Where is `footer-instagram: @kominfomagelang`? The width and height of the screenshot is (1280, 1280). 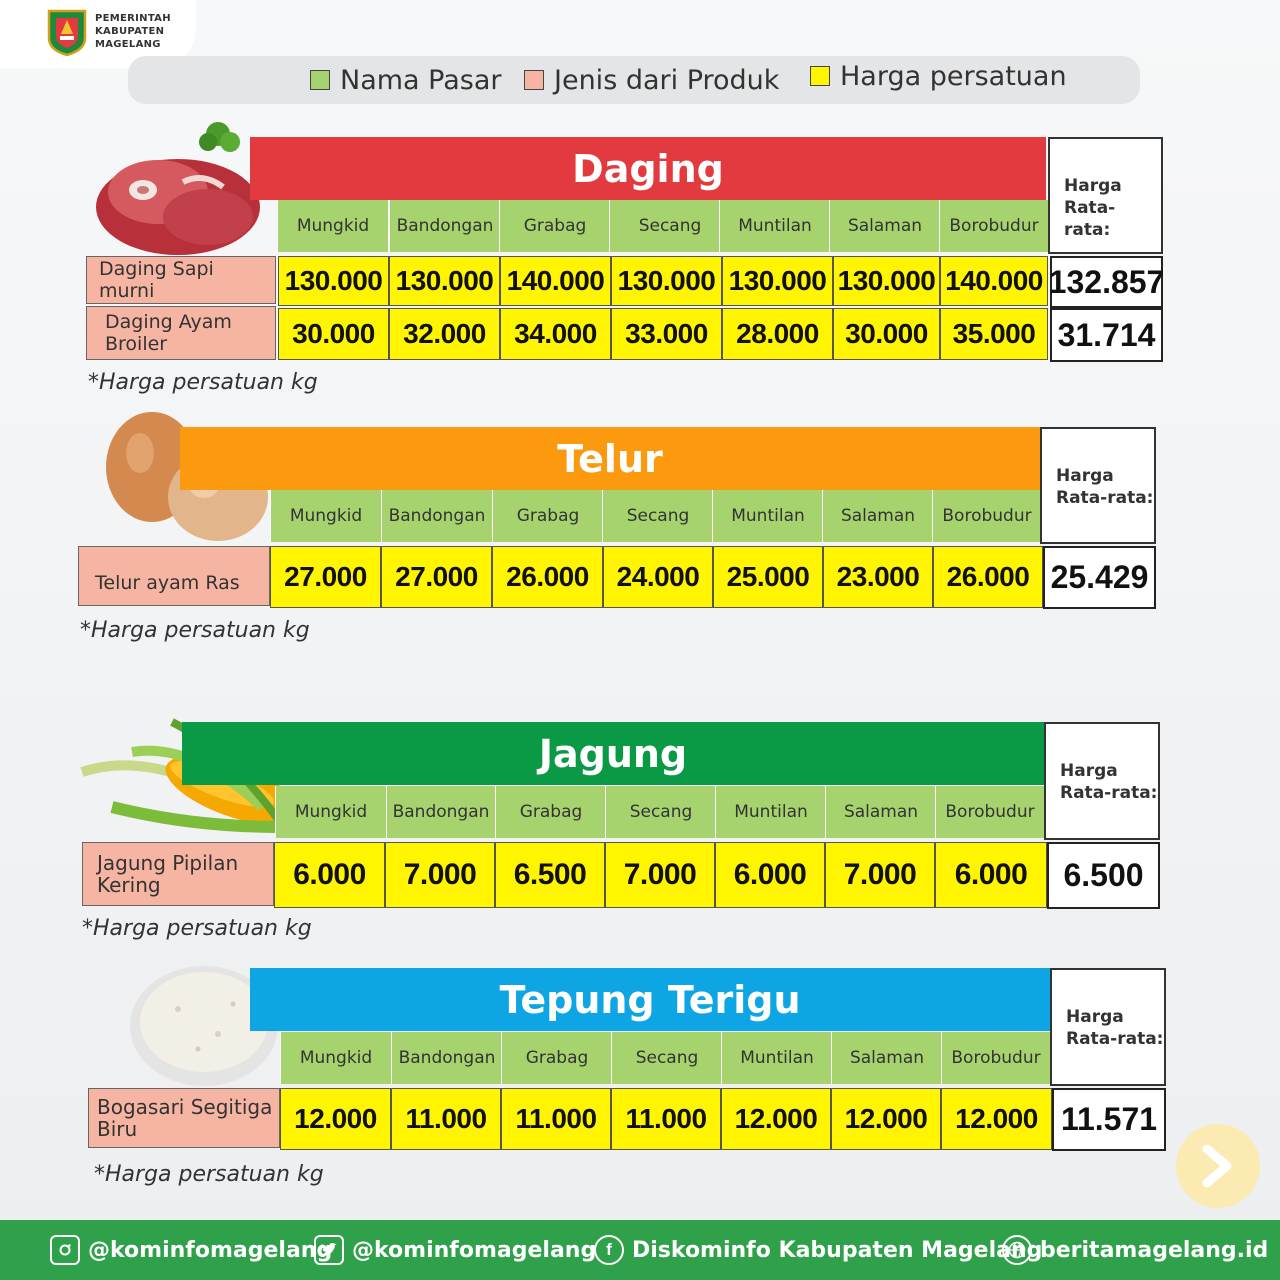
footer-instagram: @kominfomagelang is located at coordinates (191, 1250).